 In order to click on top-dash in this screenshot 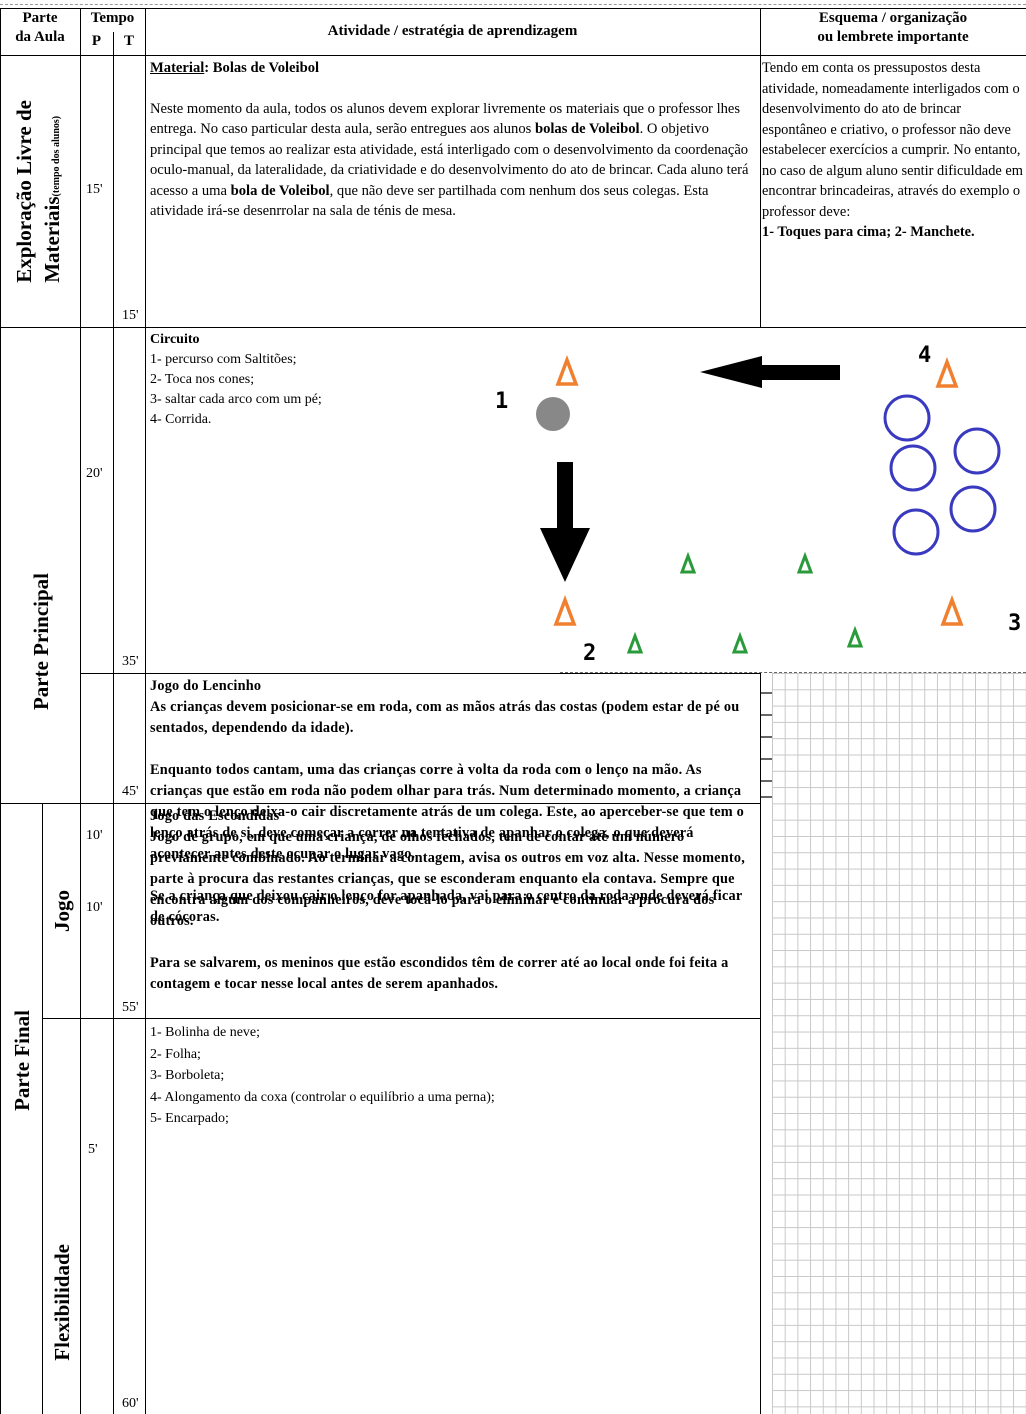, I will do `click(513, 4)`.